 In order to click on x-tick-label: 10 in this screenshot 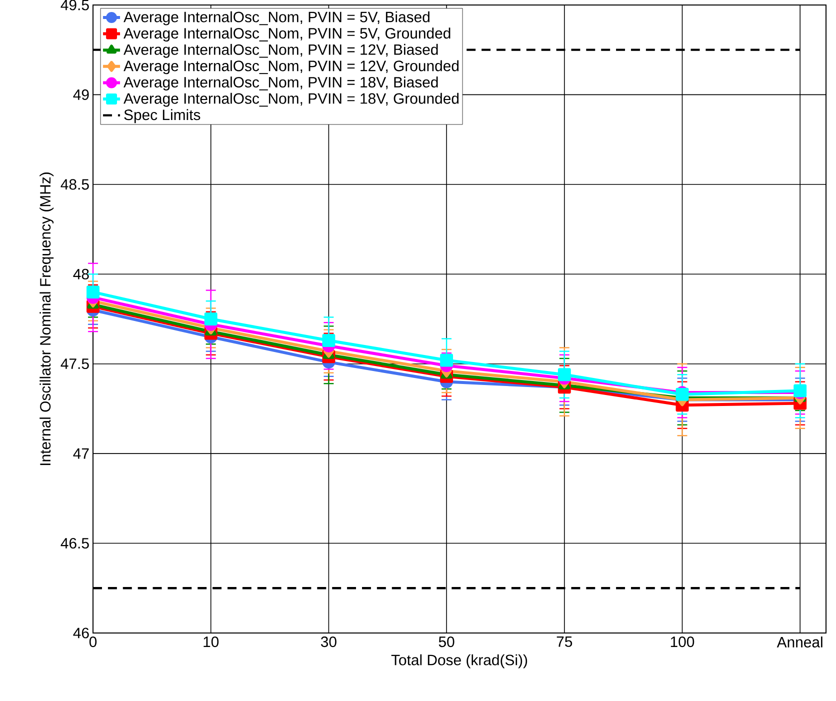, I will do `click(211, 642)`.